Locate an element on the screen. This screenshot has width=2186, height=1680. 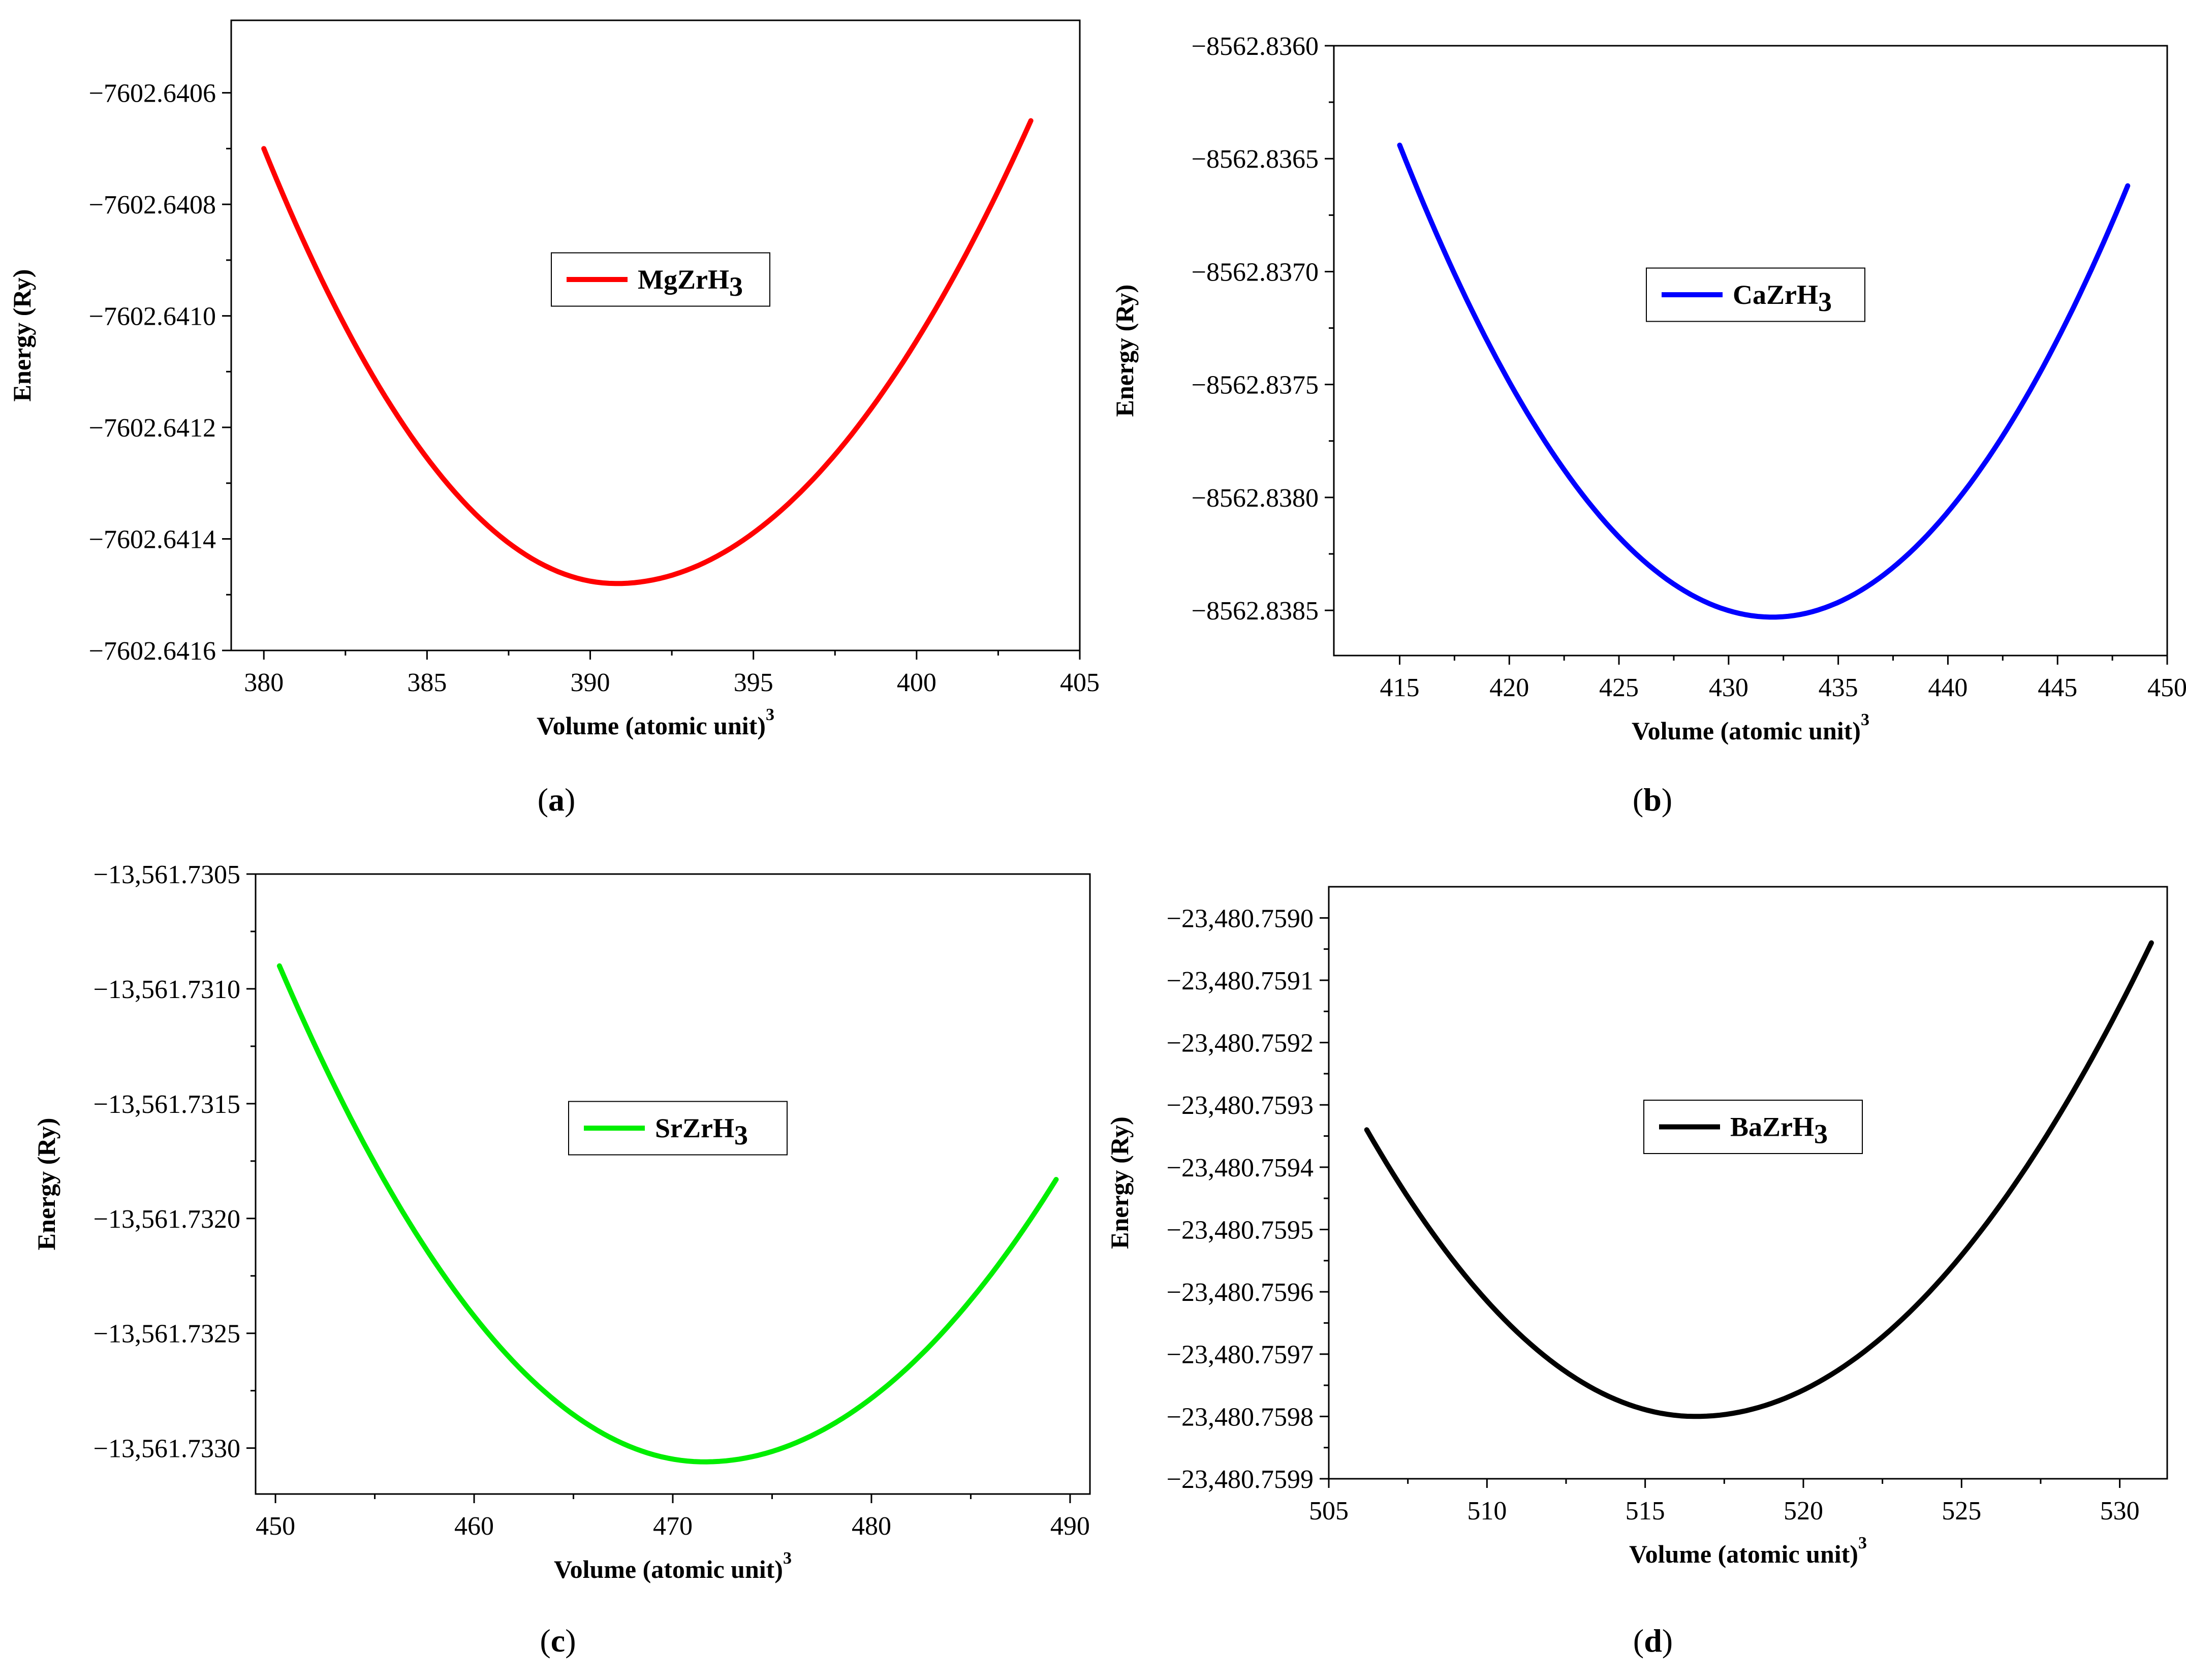
legend: MgZrH3 is located at coordinates (660, 279).